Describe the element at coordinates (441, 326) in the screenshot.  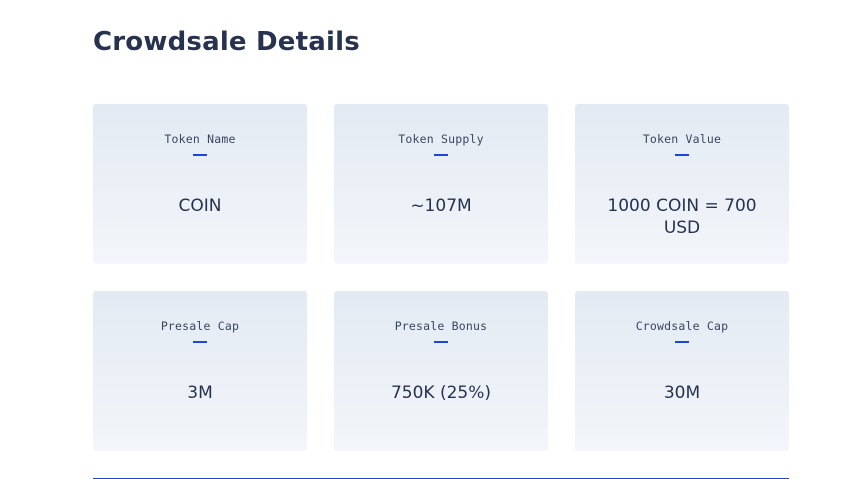
I see `card-label: Presale Bonus` at that location.